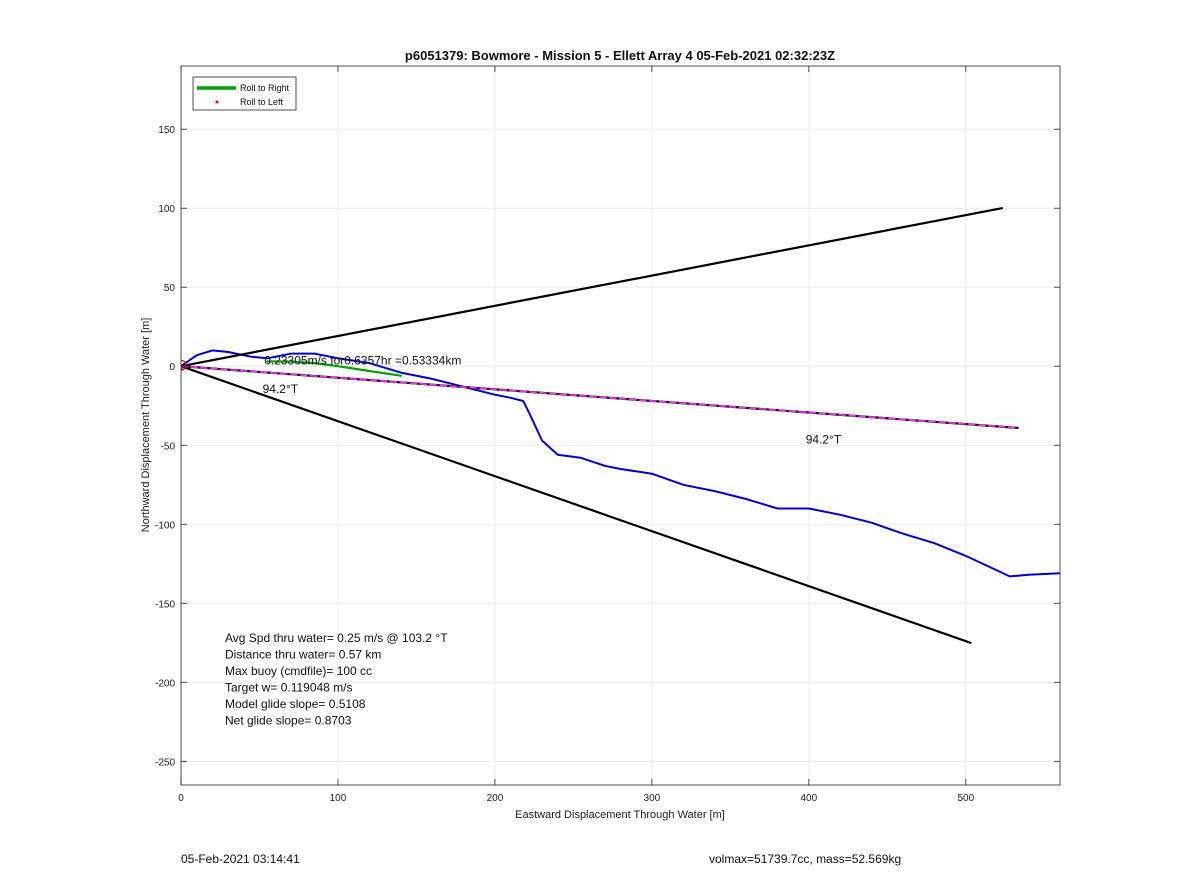  Describe the element at coordinates (168, 446) in the screenshot. I see `y-tick-label: -50` at that location.